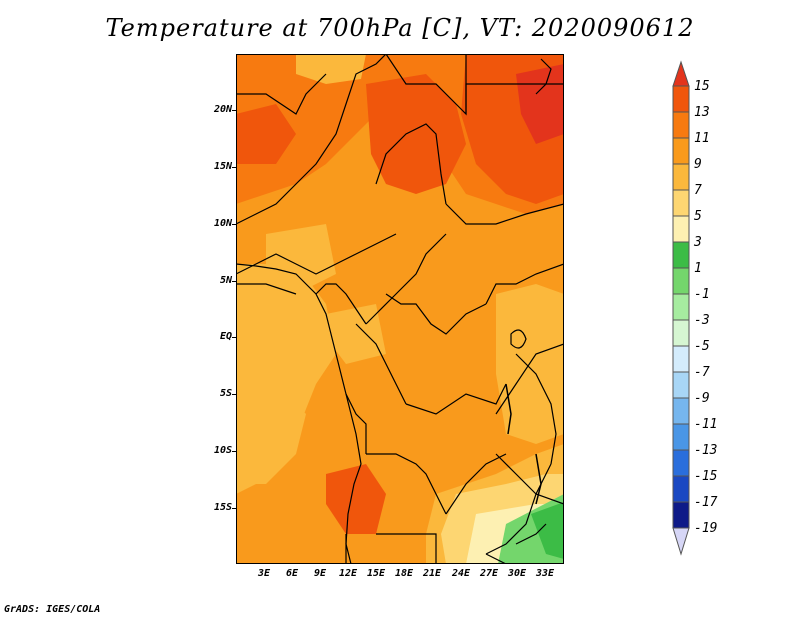 This screenshot has width=800, height=618. Describe the element at coordinates (702, 372) in the screenshot. I see `colorbar-label-neg7: -7` at that location.